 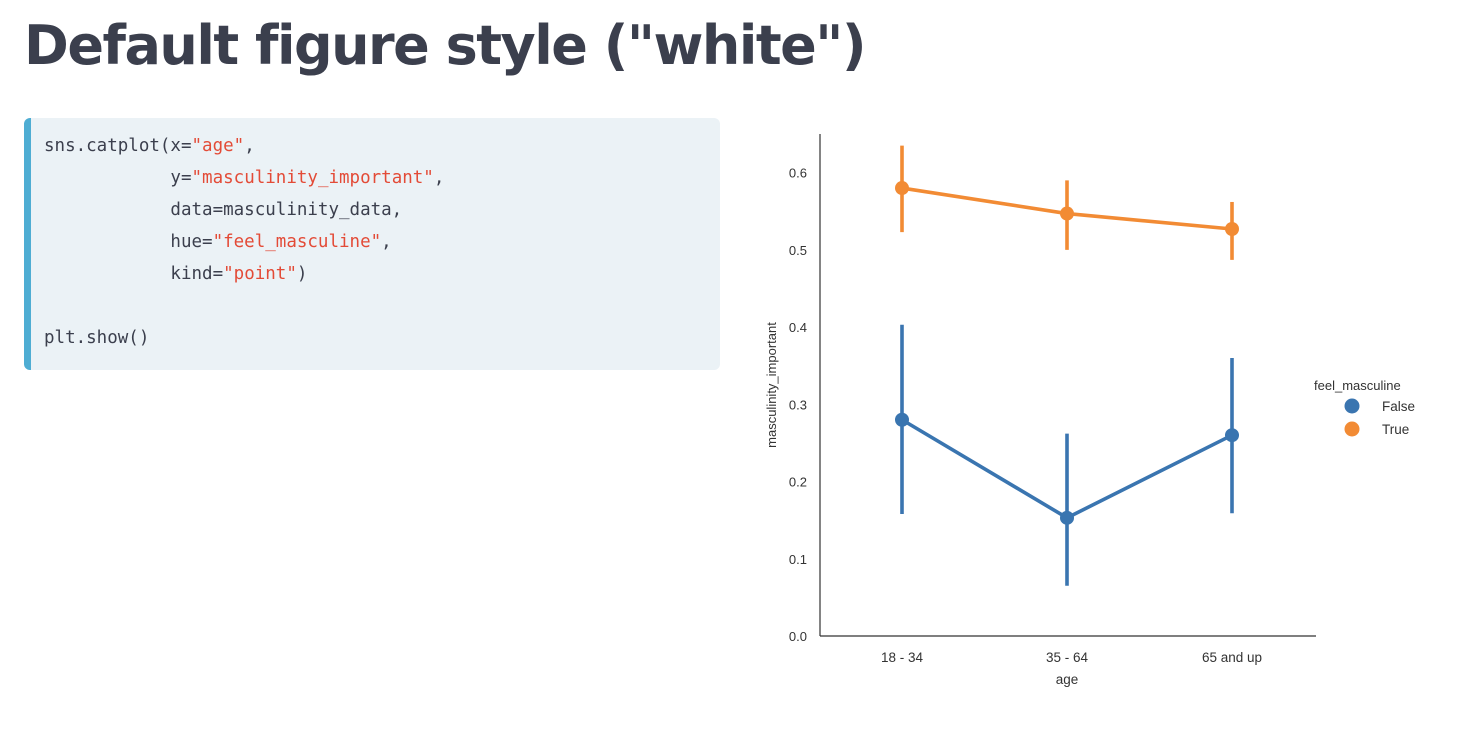 What do you see at coordinates (1232, 657) in the screenshot?
I see `x-tick-label: 65 and up` at bounding box center [1232, 657].